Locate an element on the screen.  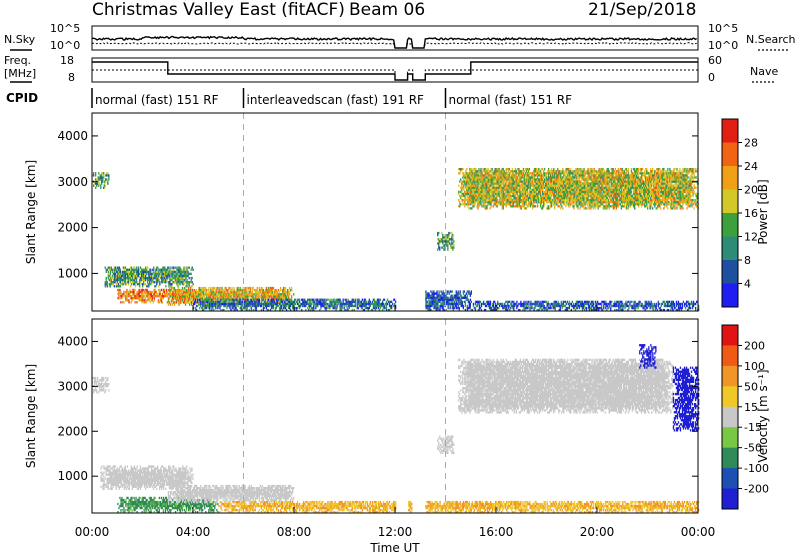
freq-panel: Freq. [MHz] 18 8 60 0 Nave is located at coordinates (391, 69).